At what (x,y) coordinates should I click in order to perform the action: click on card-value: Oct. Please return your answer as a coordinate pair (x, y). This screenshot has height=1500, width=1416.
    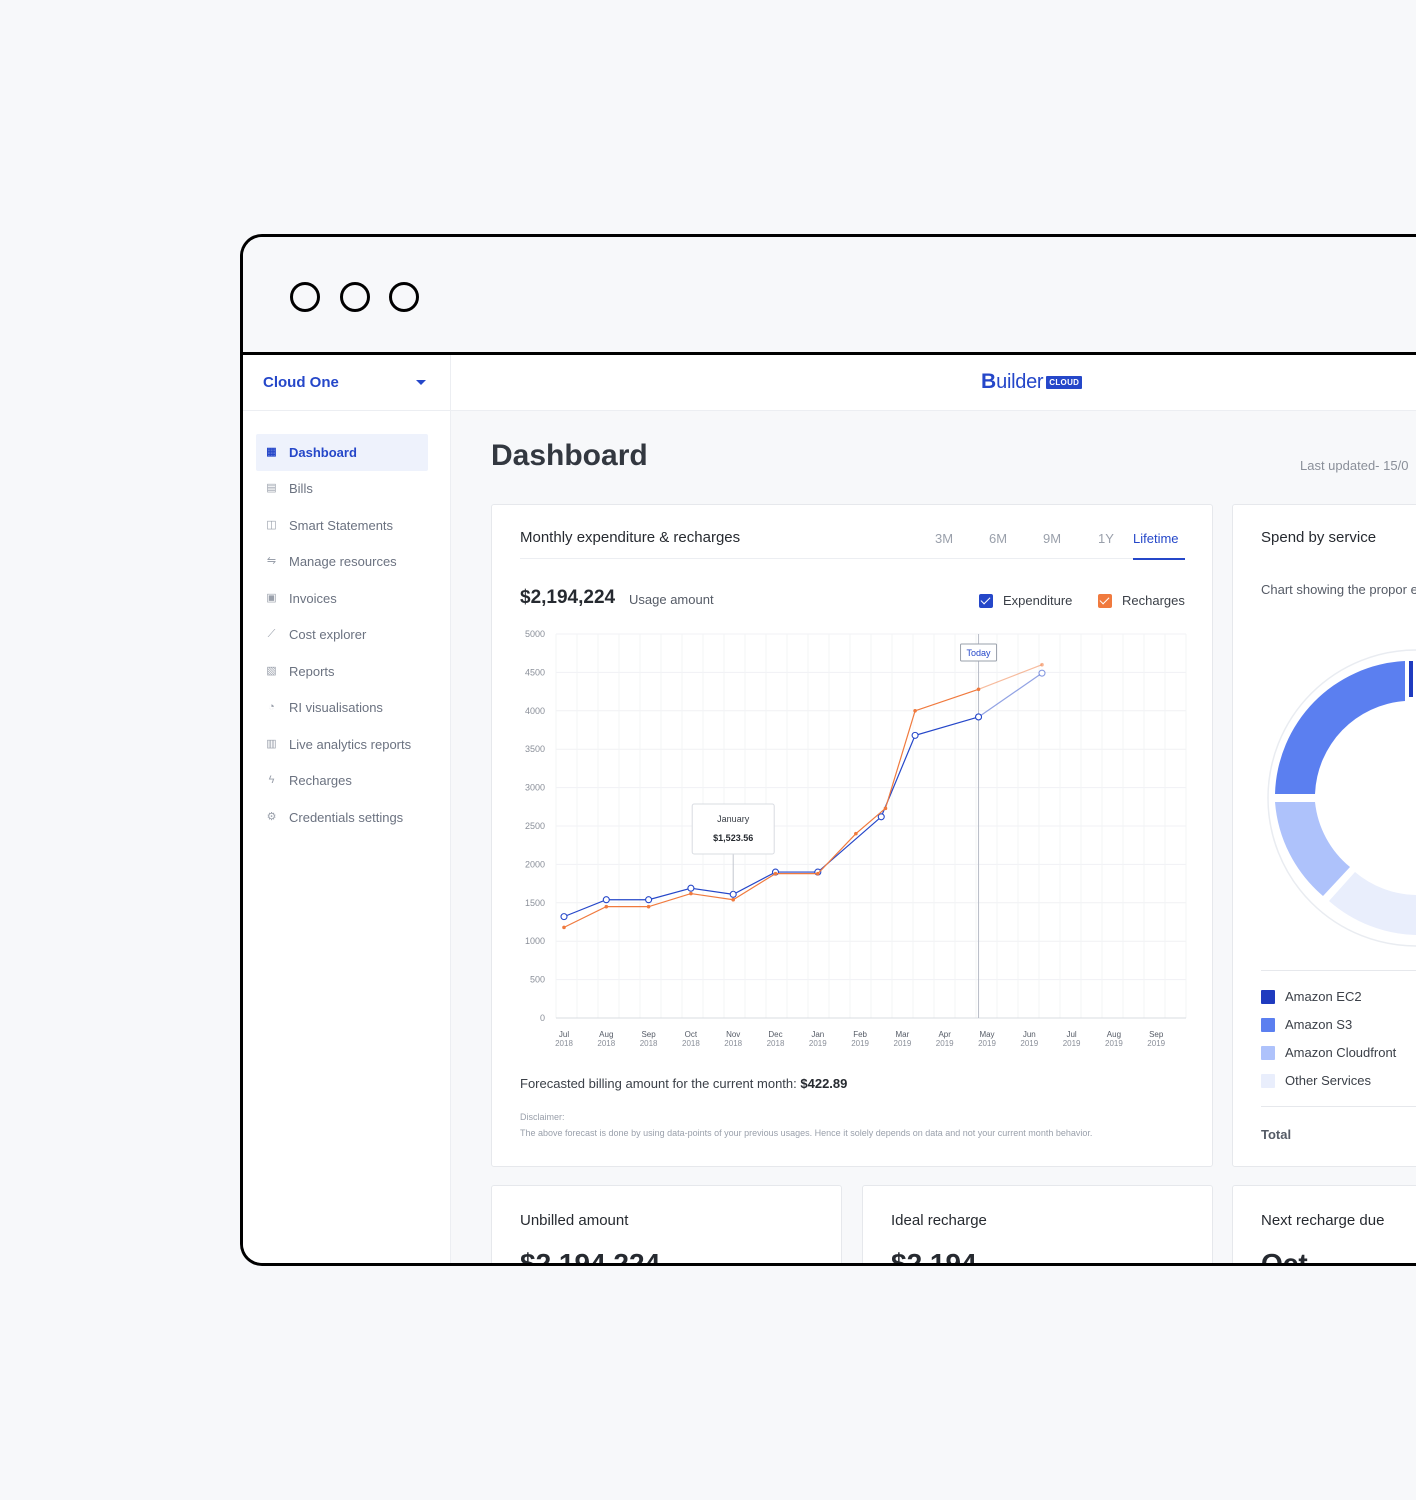
    Looking at the image, I should click on (1284, 1257).